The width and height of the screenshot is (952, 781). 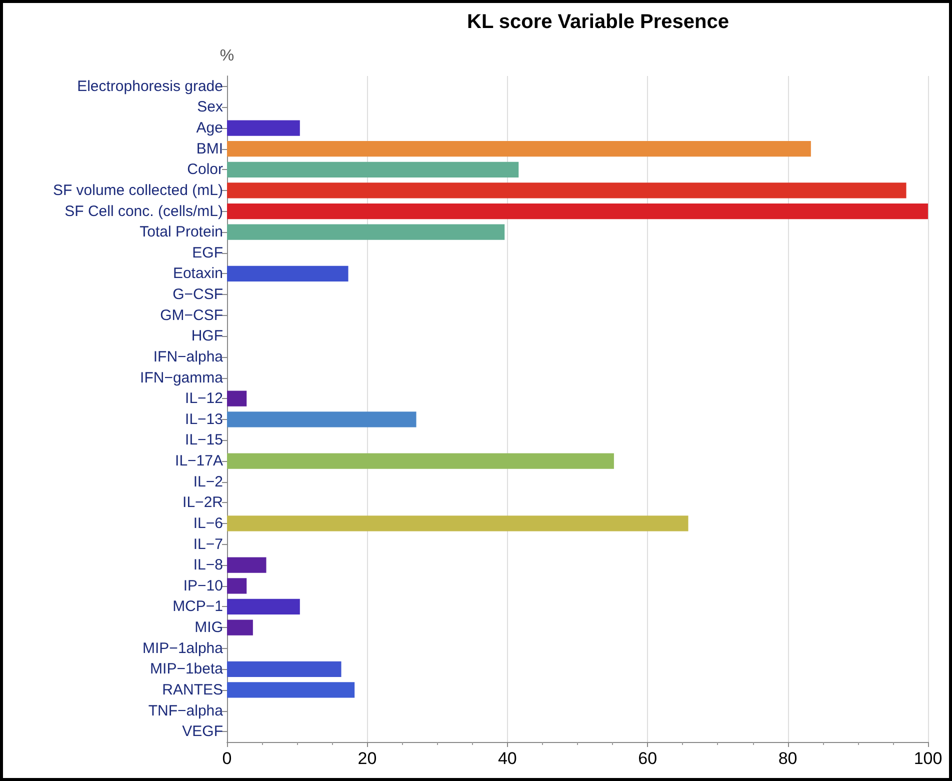 I want to click on y-tick-label: IL−15, so click(x=204, y=440).